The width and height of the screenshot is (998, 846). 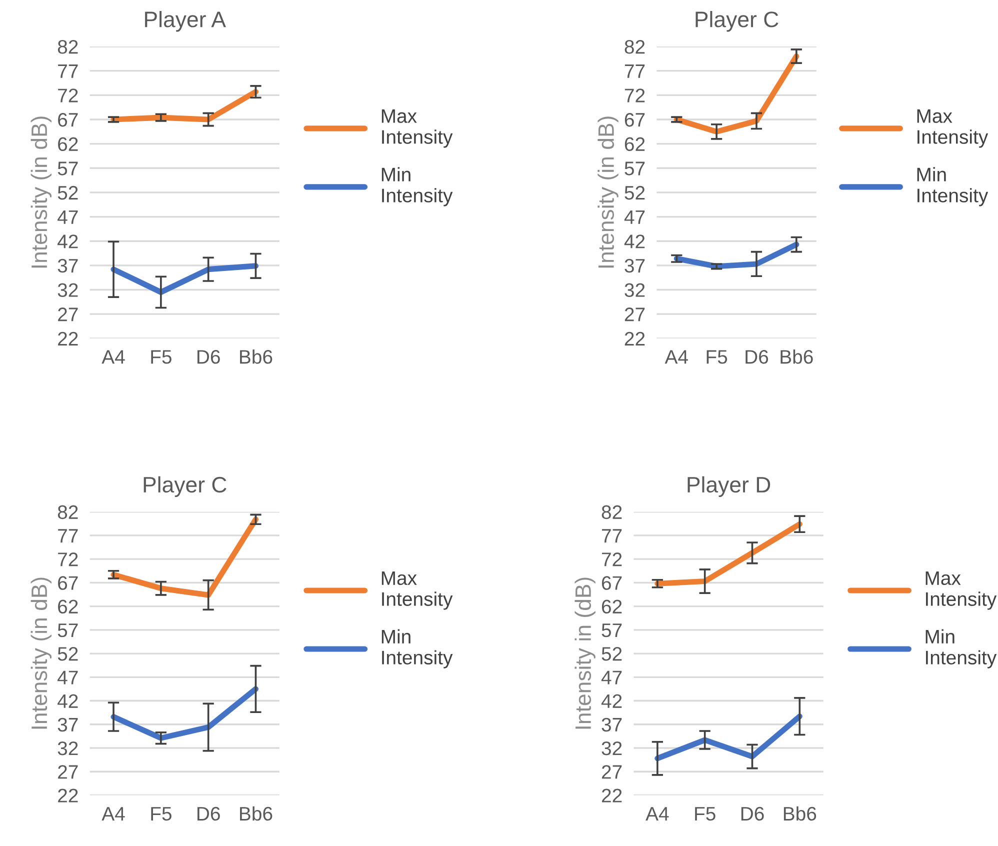 What do you see at coordinates (585, 653) in the screenshot?
I see `y-axis-title: Intensity in (dB)` at bounding box center [585, 653].